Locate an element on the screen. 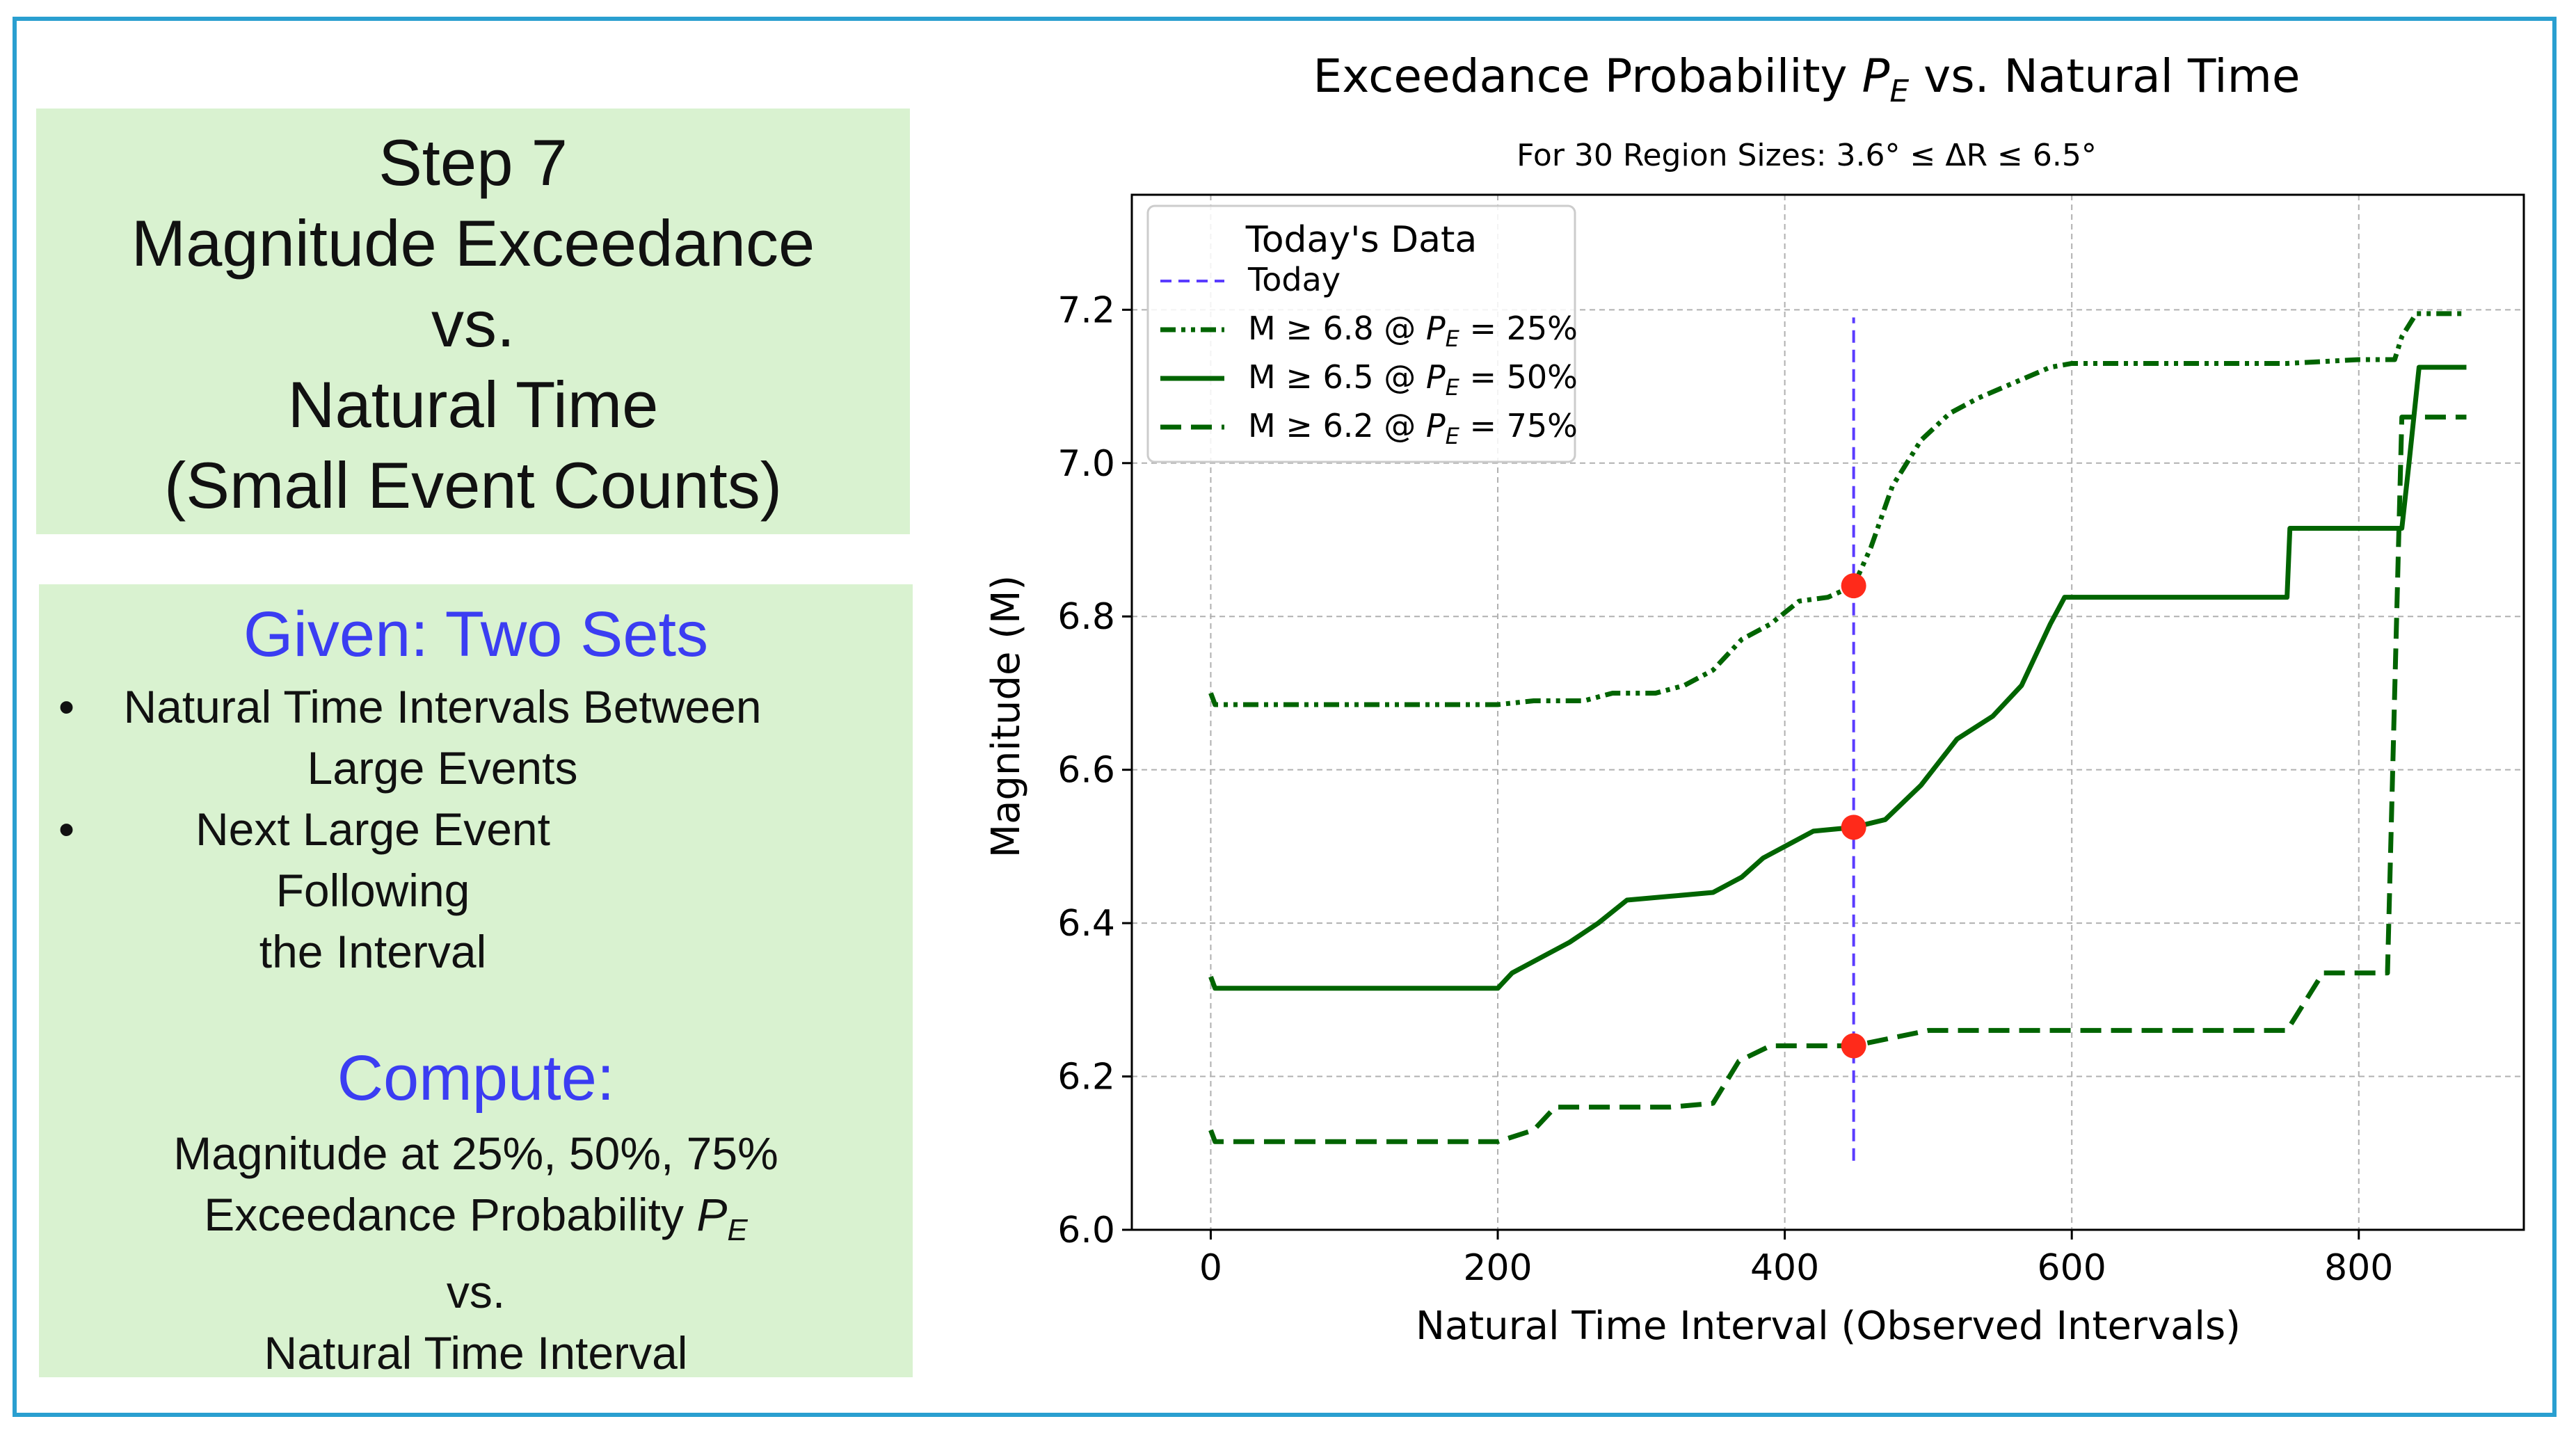 Image resolution: width=2576 pixels, height=1435 pixels. x-tick-label: 400 is located at coordinates (1784, 1268).